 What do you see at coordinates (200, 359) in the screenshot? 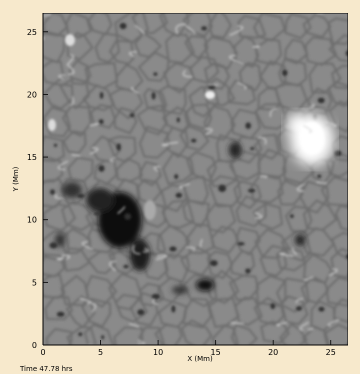
I see `x-axis-title: X (Mm)` at bounding box center [200, 359].